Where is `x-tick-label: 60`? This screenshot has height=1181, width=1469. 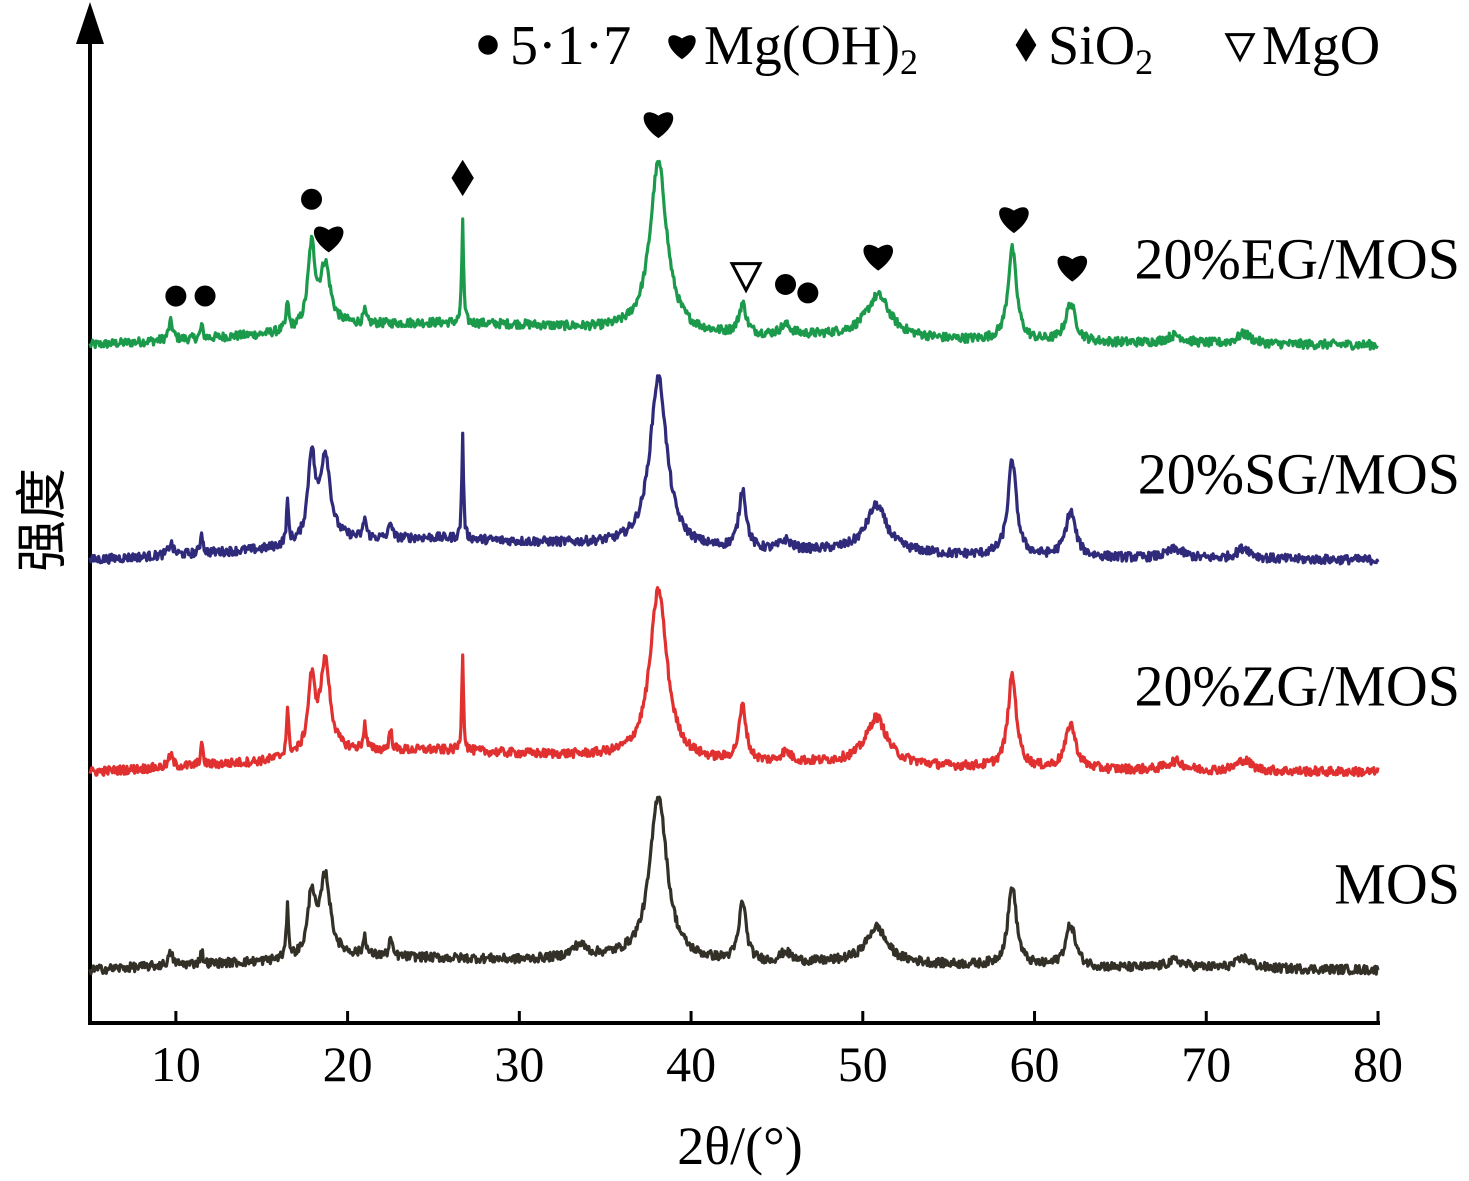 x-tick-label: 60 is located at coordinates (1035, 1064).